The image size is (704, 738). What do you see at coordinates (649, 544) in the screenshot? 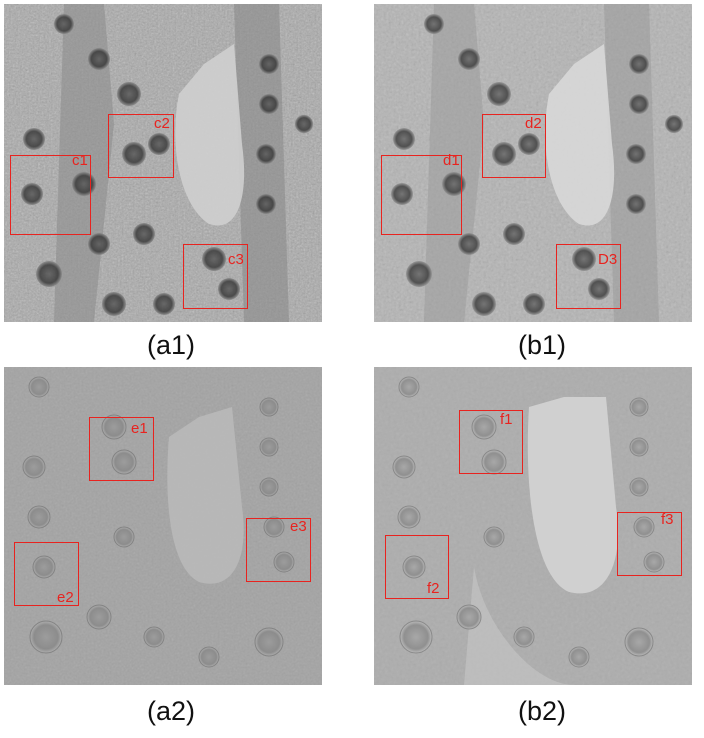
I see `roi-box-f3` at bounding box center [649, 544].